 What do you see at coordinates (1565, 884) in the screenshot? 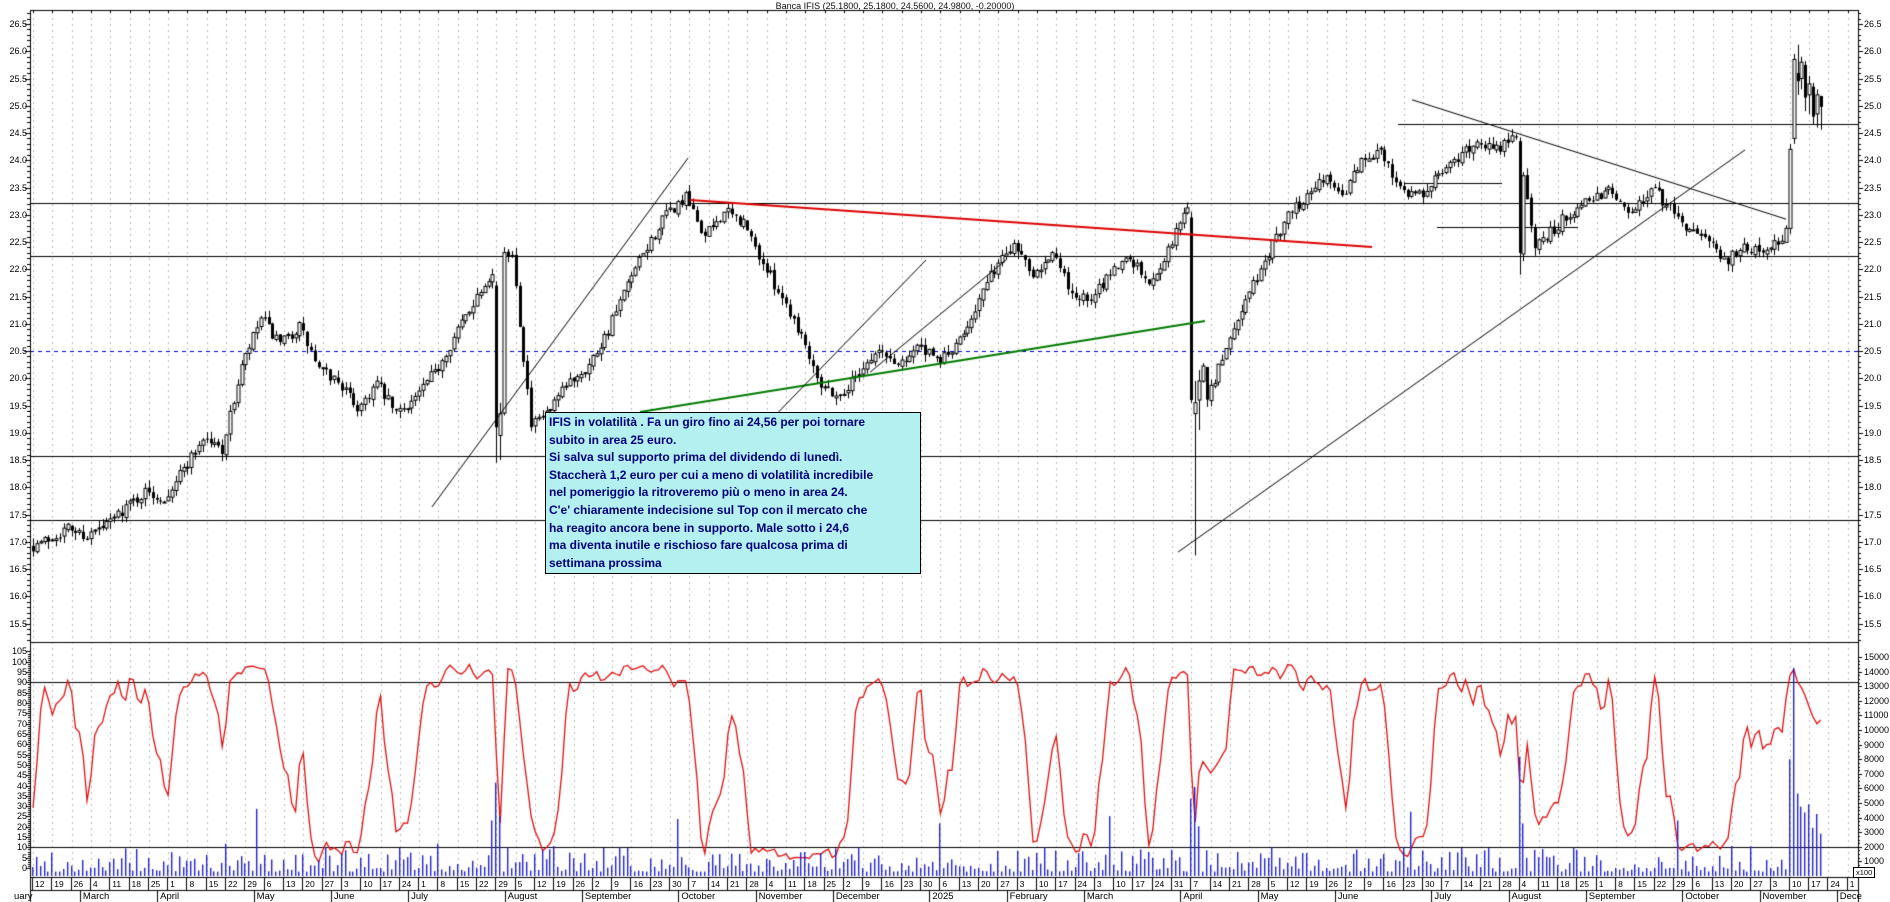
I see `date-label: 18` at bounding box center [1565, 884].